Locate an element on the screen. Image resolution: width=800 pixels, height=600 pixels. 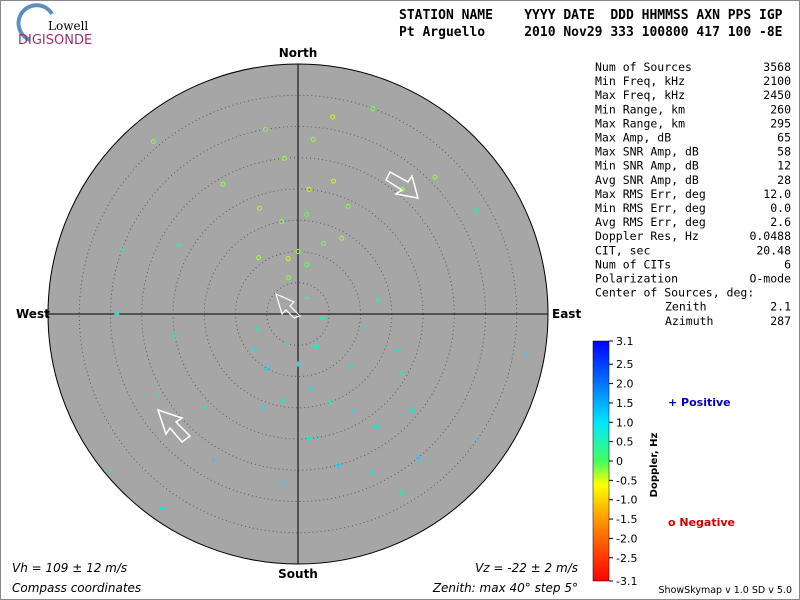
stat-label: Num of Sources is located at coordinates (643, 67).